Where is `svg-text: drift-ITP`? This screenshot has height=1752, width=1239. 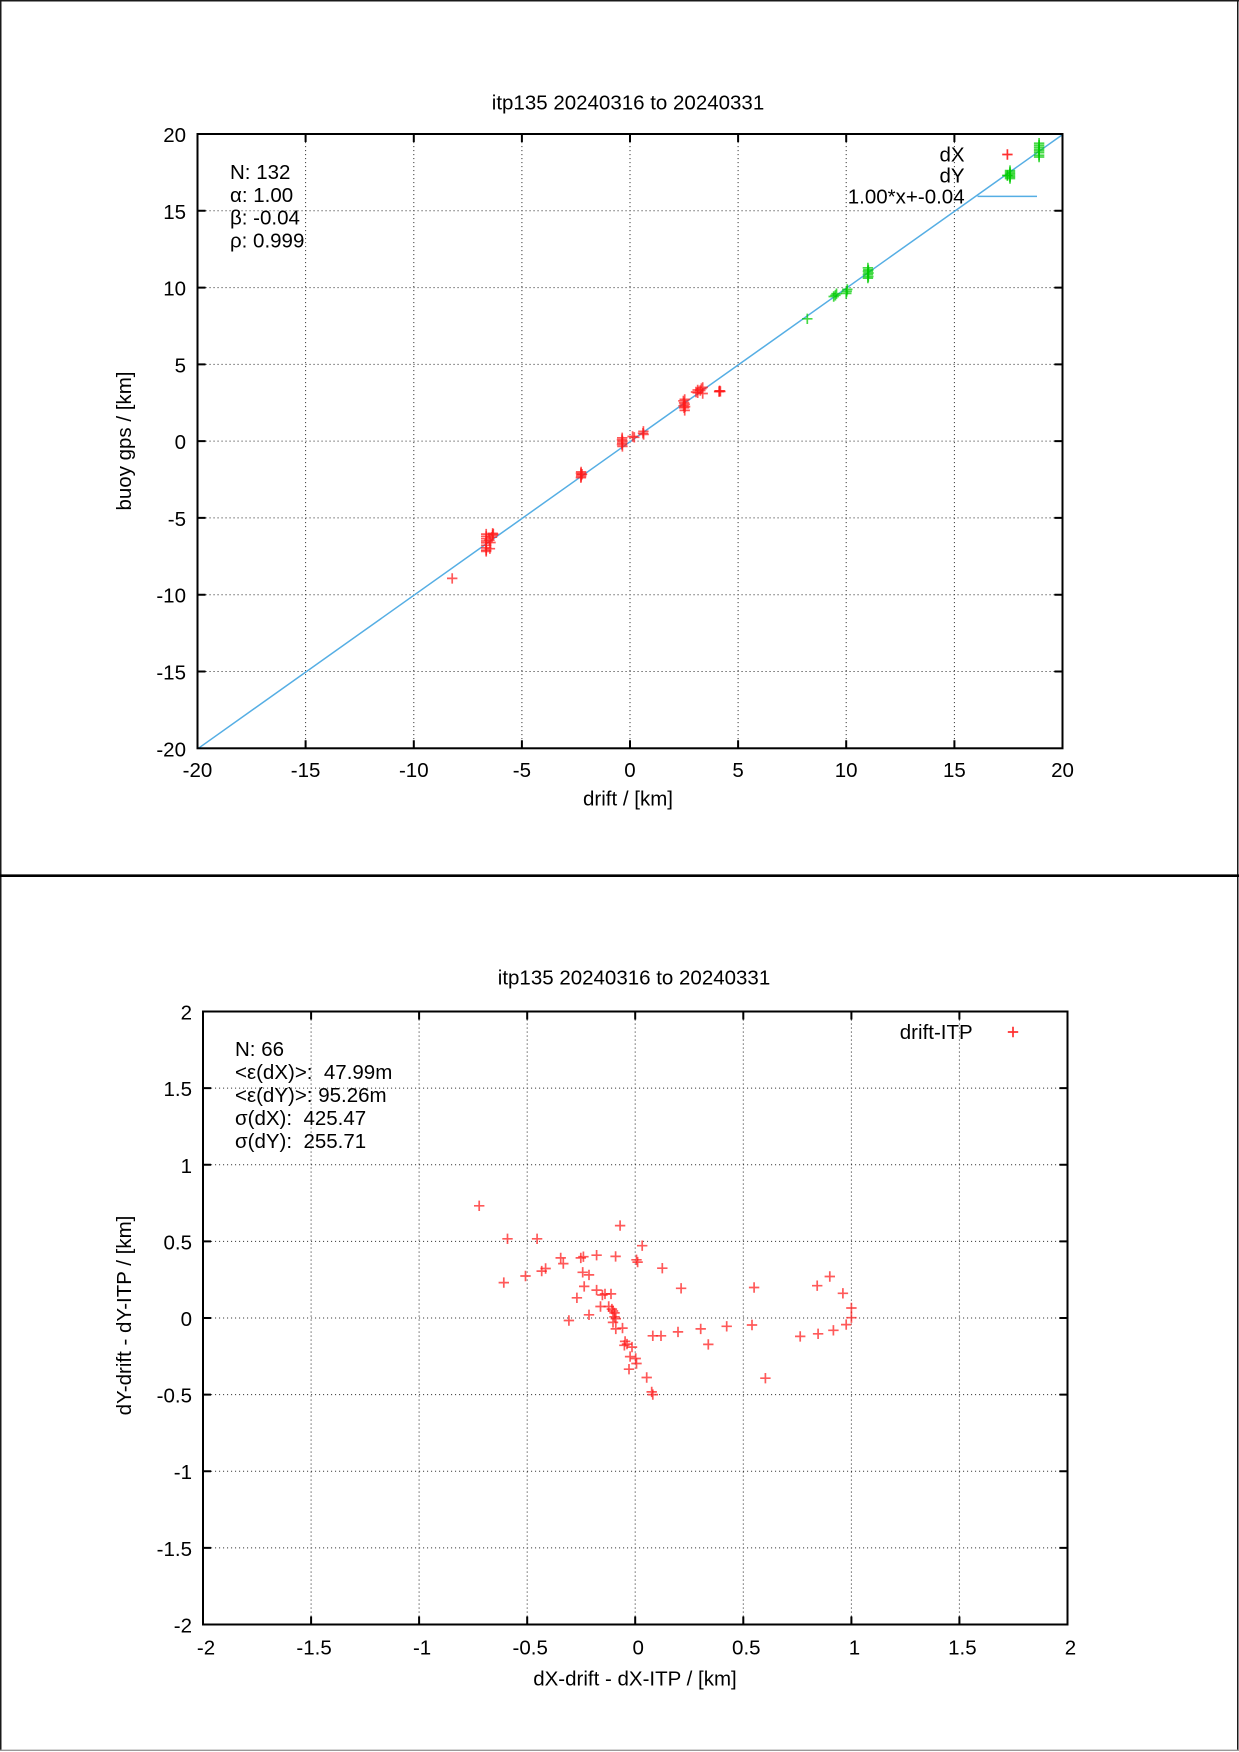
svg-text: drift-ITP is located at coordinates (936, 1032).